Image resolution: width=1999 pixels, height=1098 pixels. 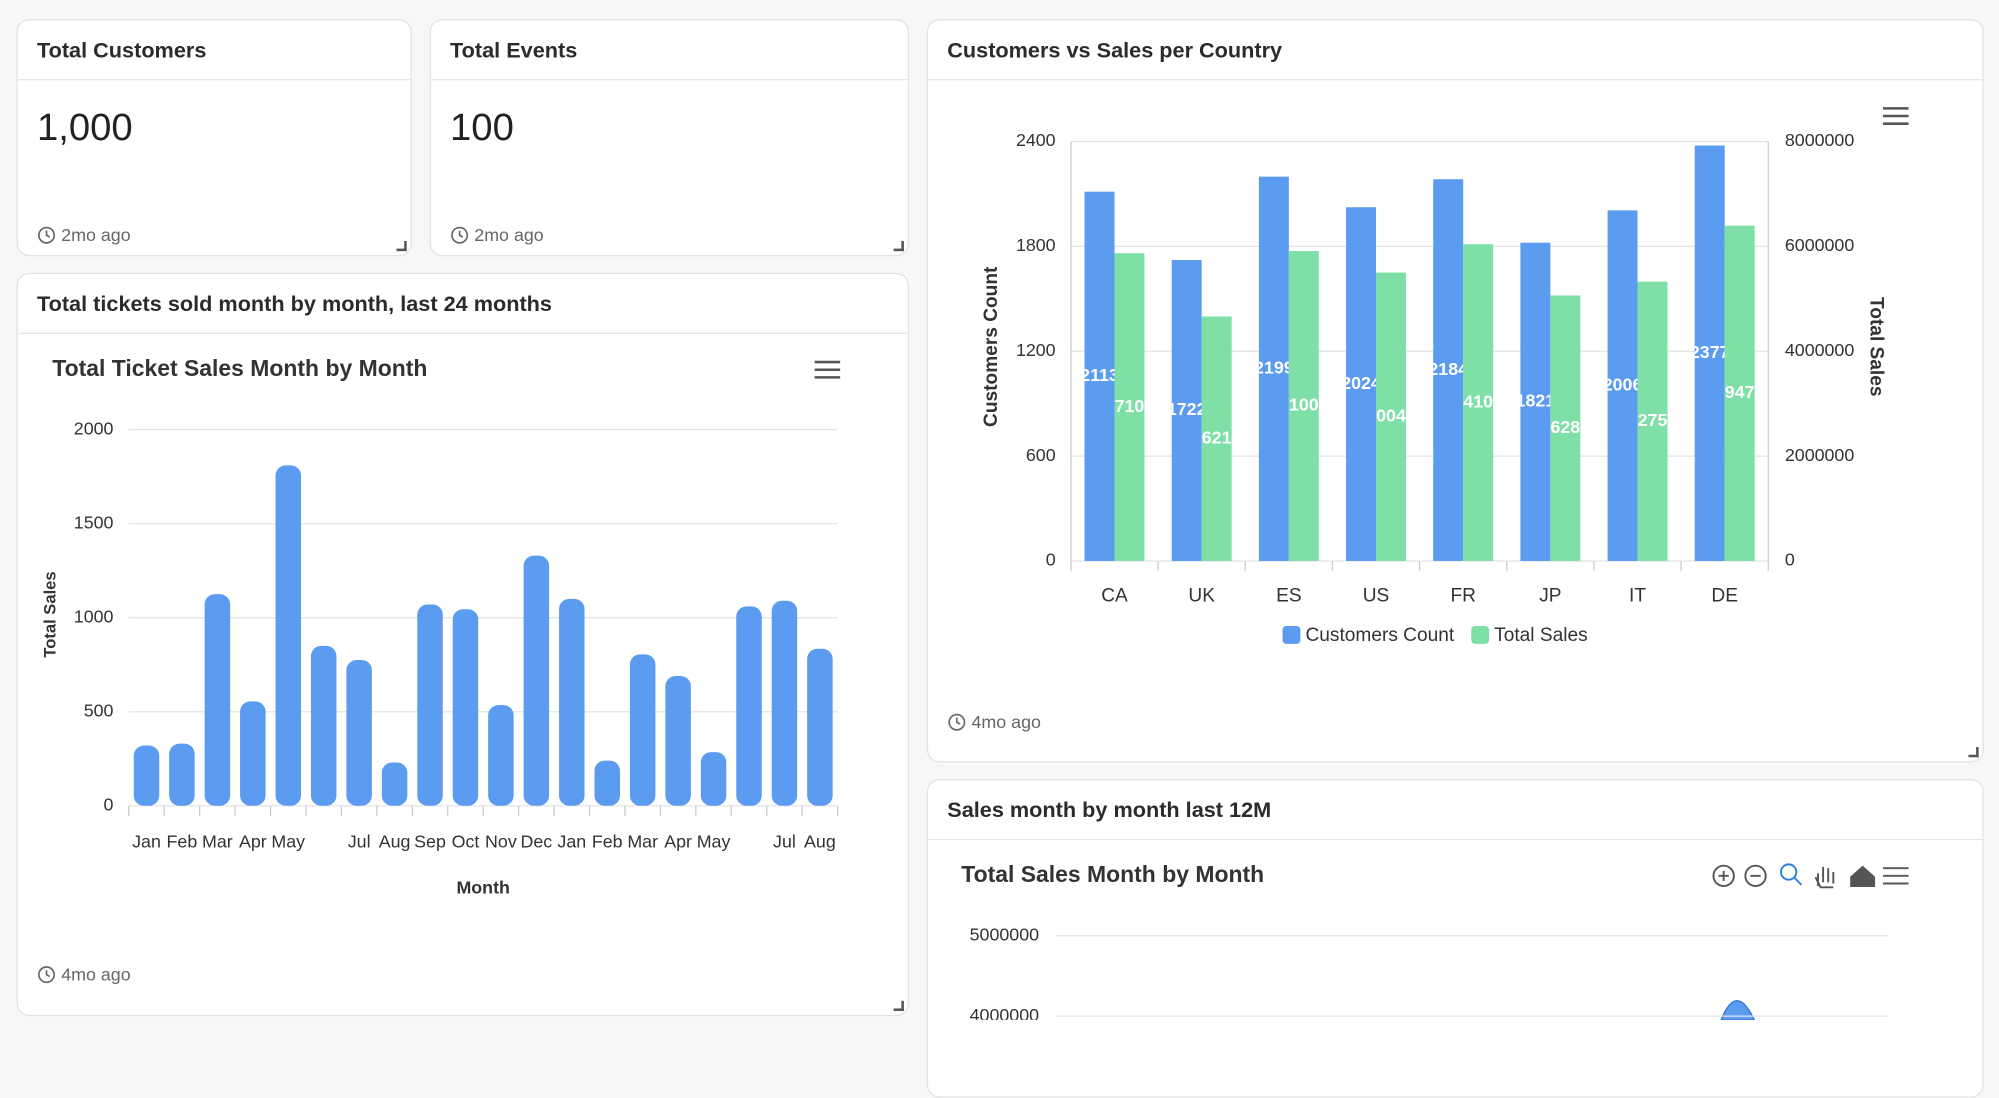 I want to click on y-tick-label: 2400, so click(x=1036, y=140).